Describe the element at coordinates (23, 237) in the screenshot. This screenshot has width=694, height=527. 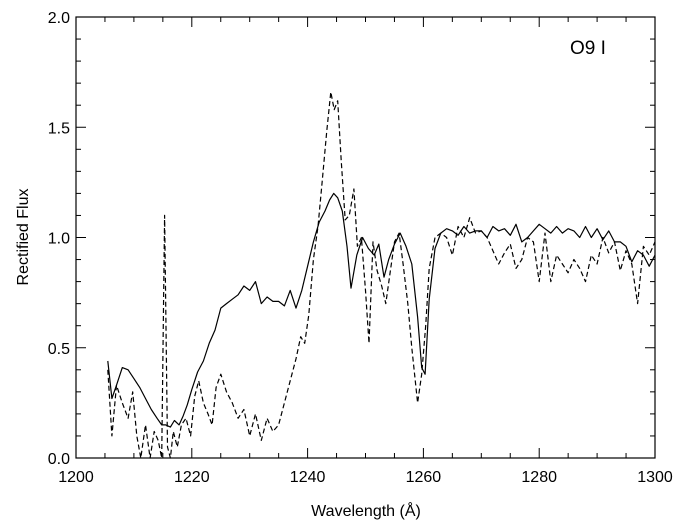
I see `y-axis-label: Rectified Flux` at that location.